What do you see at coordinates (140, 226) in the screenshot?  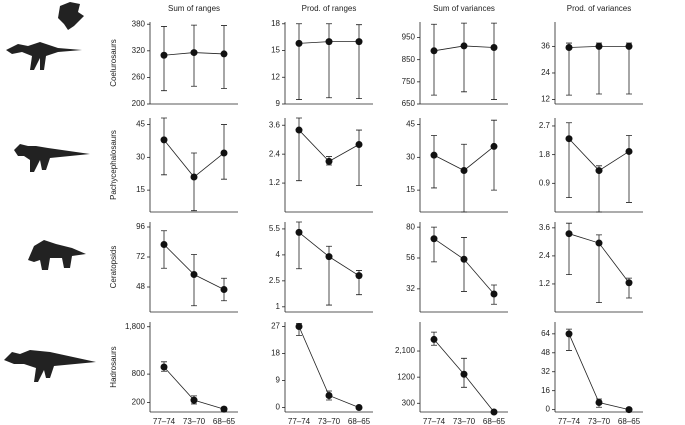 I see `y-tick-label: 96` at bounding box center [140, 226].